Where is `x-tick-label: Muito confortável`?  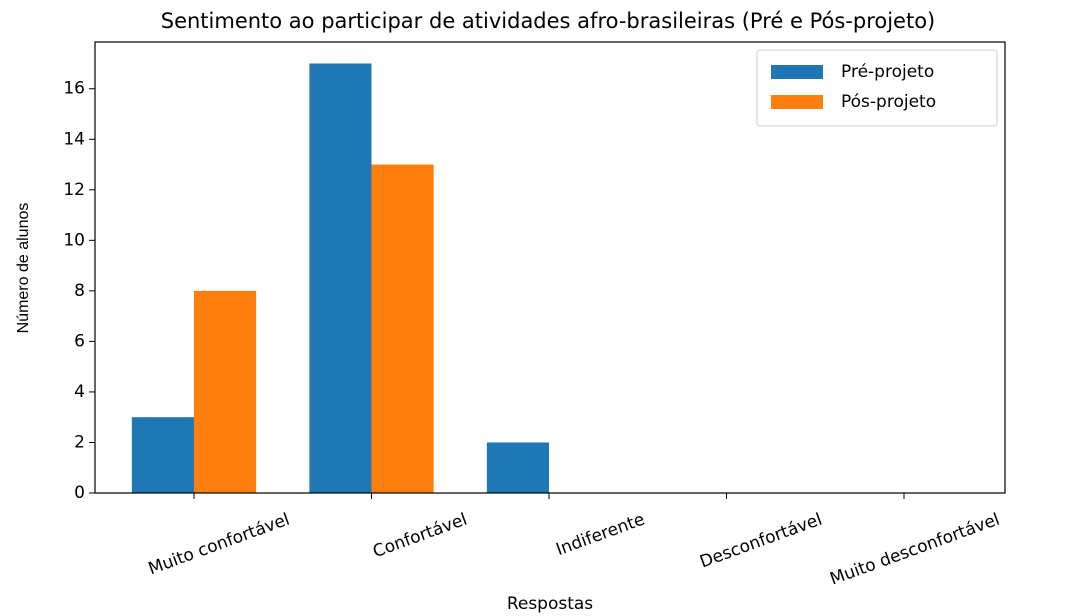
x-tick-label: Muito confortável is located at coordinates (219, 545).